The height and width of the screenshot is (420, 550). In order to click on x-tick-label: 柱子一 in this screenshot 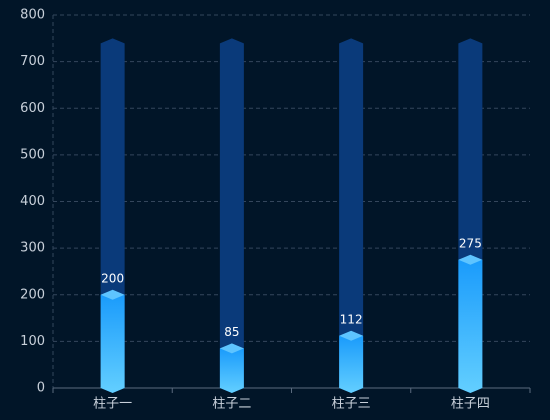, I will do `click(112, 404)`.